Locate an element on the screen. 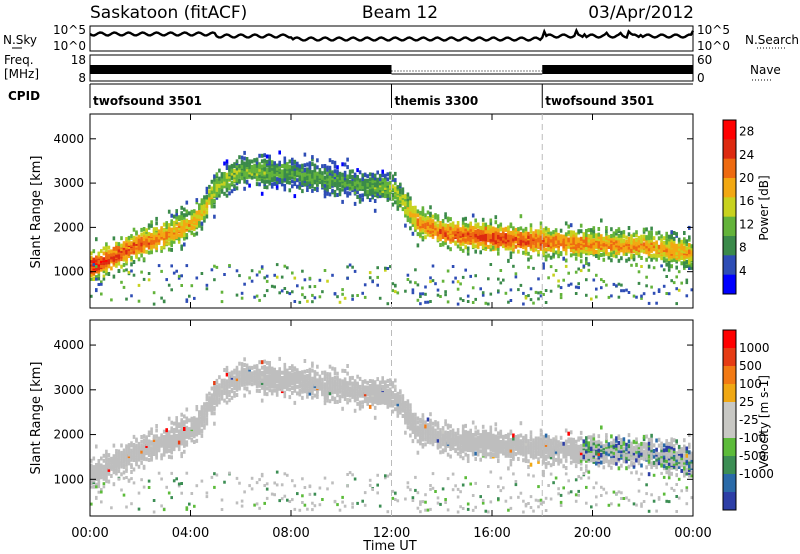 This screenshot has height=554, width=800. nave-tick-high: 60 is located at coordinates (704, 60).